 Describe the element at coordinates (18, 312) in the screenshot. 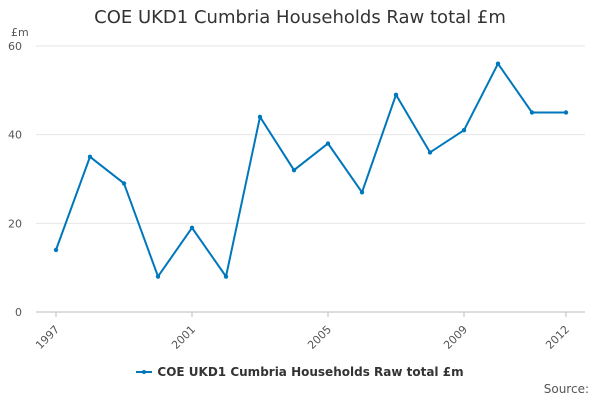

I see `y-tick-label: 0` at that location.